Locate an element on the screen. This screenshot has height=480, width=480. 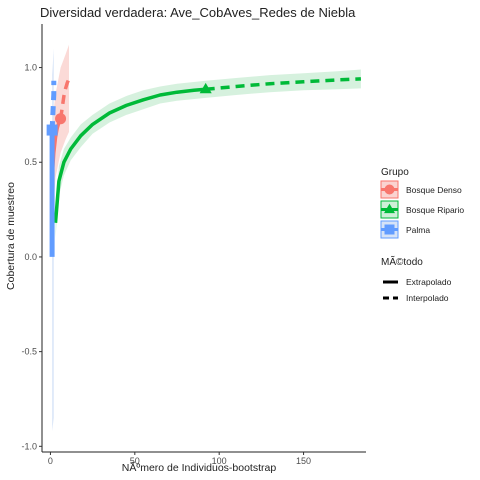
x-axis-label: NÃºmero de Individuos-bootstrap is located at coordinates (199, 467).